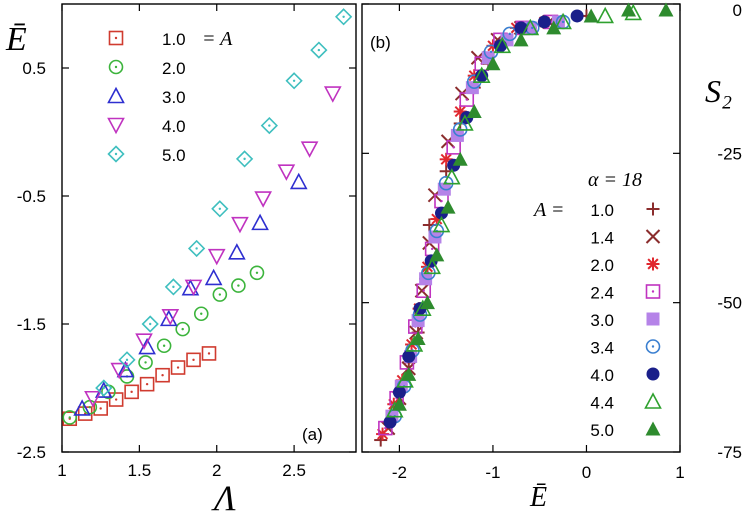 The height and width of the screenshot is (513, 747). I want to click on panel-b-y-axis-label: S₂, so click(718, 91).